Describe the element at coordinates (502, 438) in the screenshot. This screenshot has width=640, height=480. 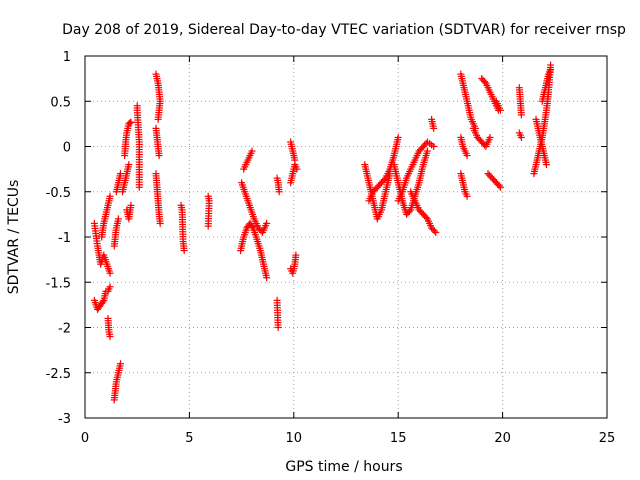
I see `x-tick-label: 20` at that location.